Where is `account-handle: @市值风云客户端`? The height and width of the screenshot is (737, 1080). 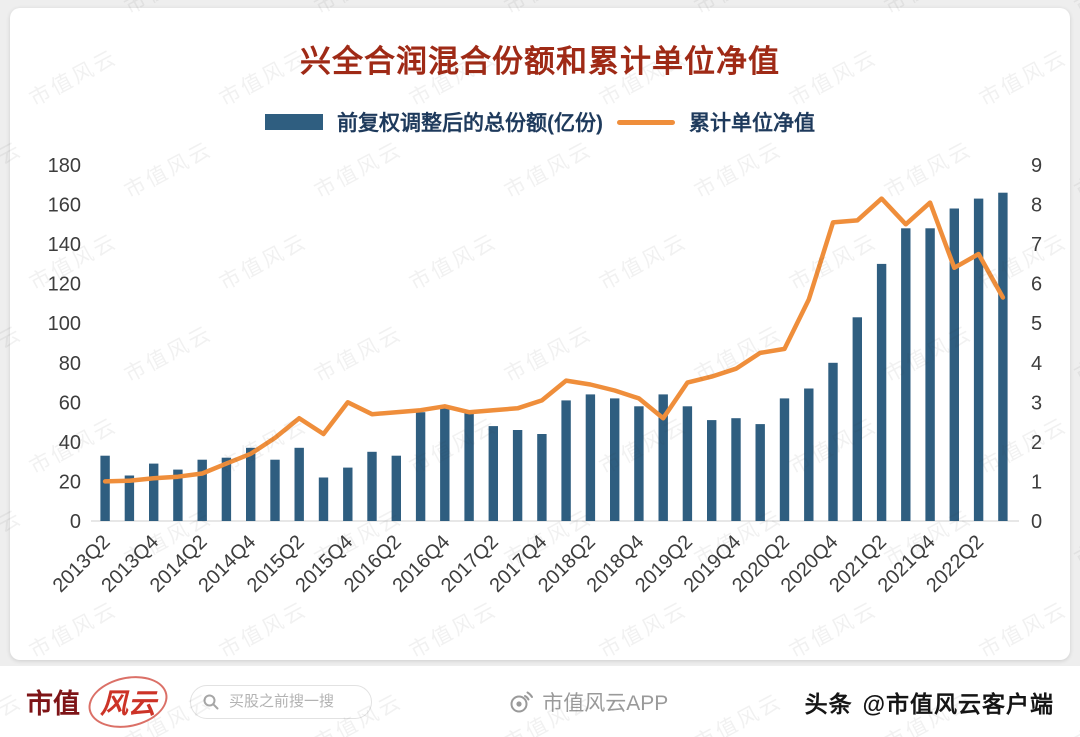 account-handle: @市值风云客户端 is located at coordinates (958, 703).